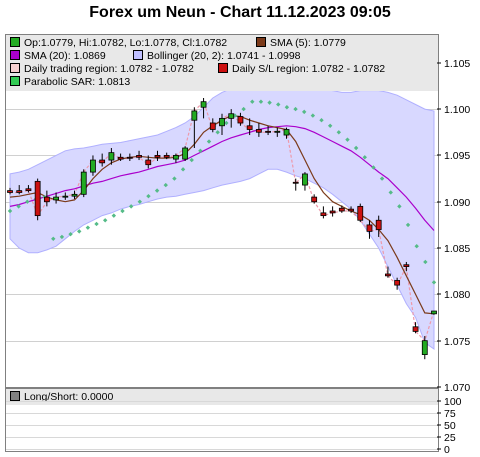  What do you see at coordinates (453, 402) in the screenshot?
I see `sub-y-tick-label: 100` at bounding box center [453, 402].